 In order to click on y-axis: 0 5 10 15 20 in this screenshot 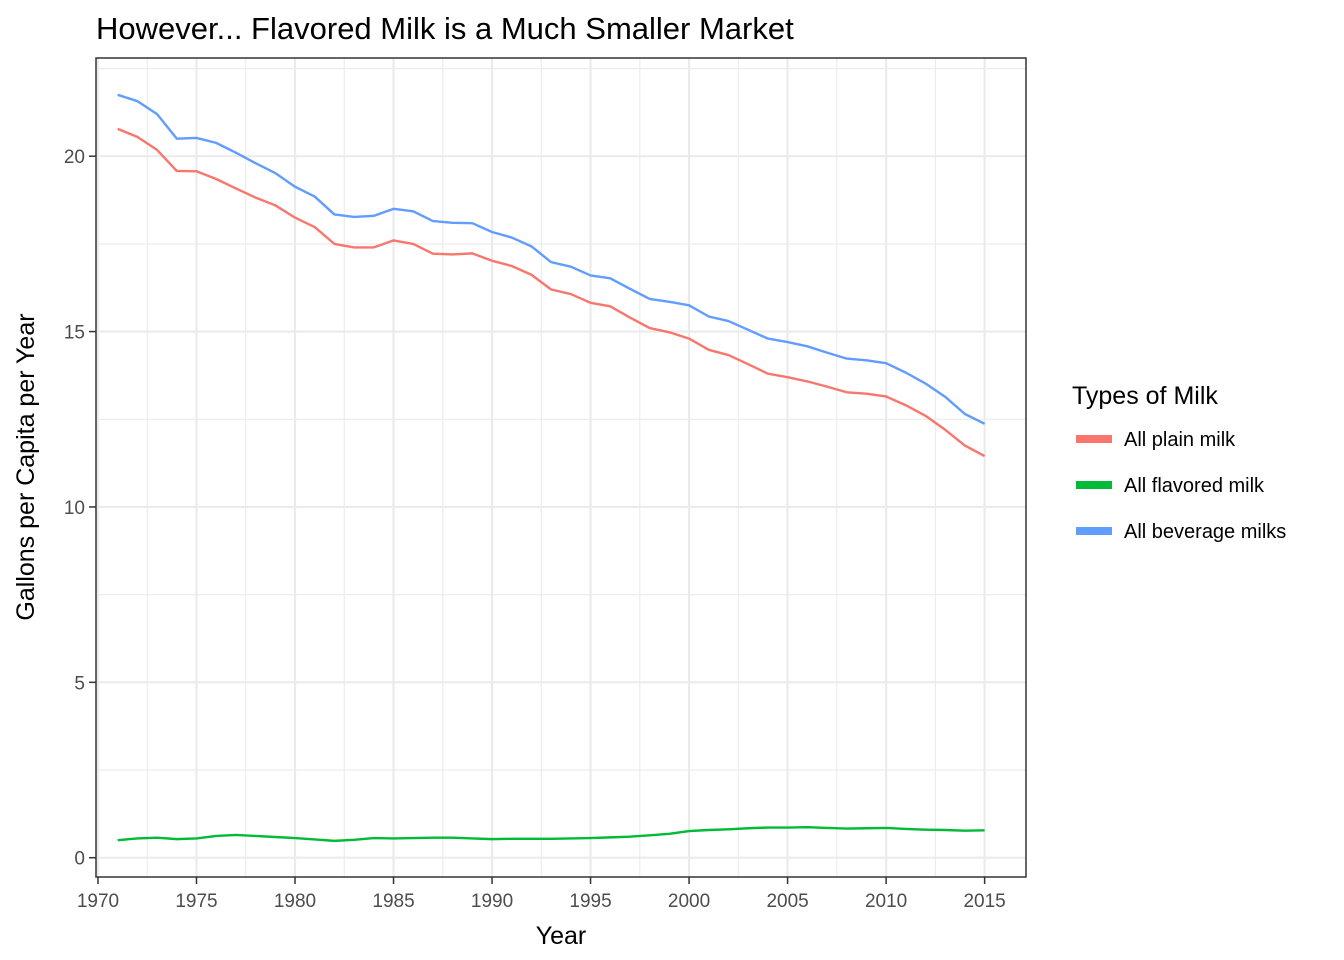, I will do `click(80, 508)`.